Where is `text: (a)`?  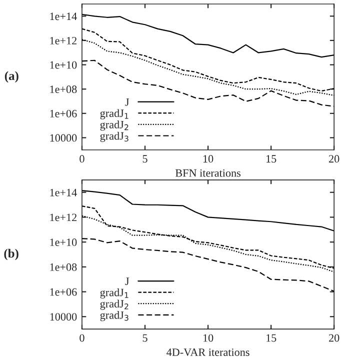 text: (a) is located at coordinates (11, 77).